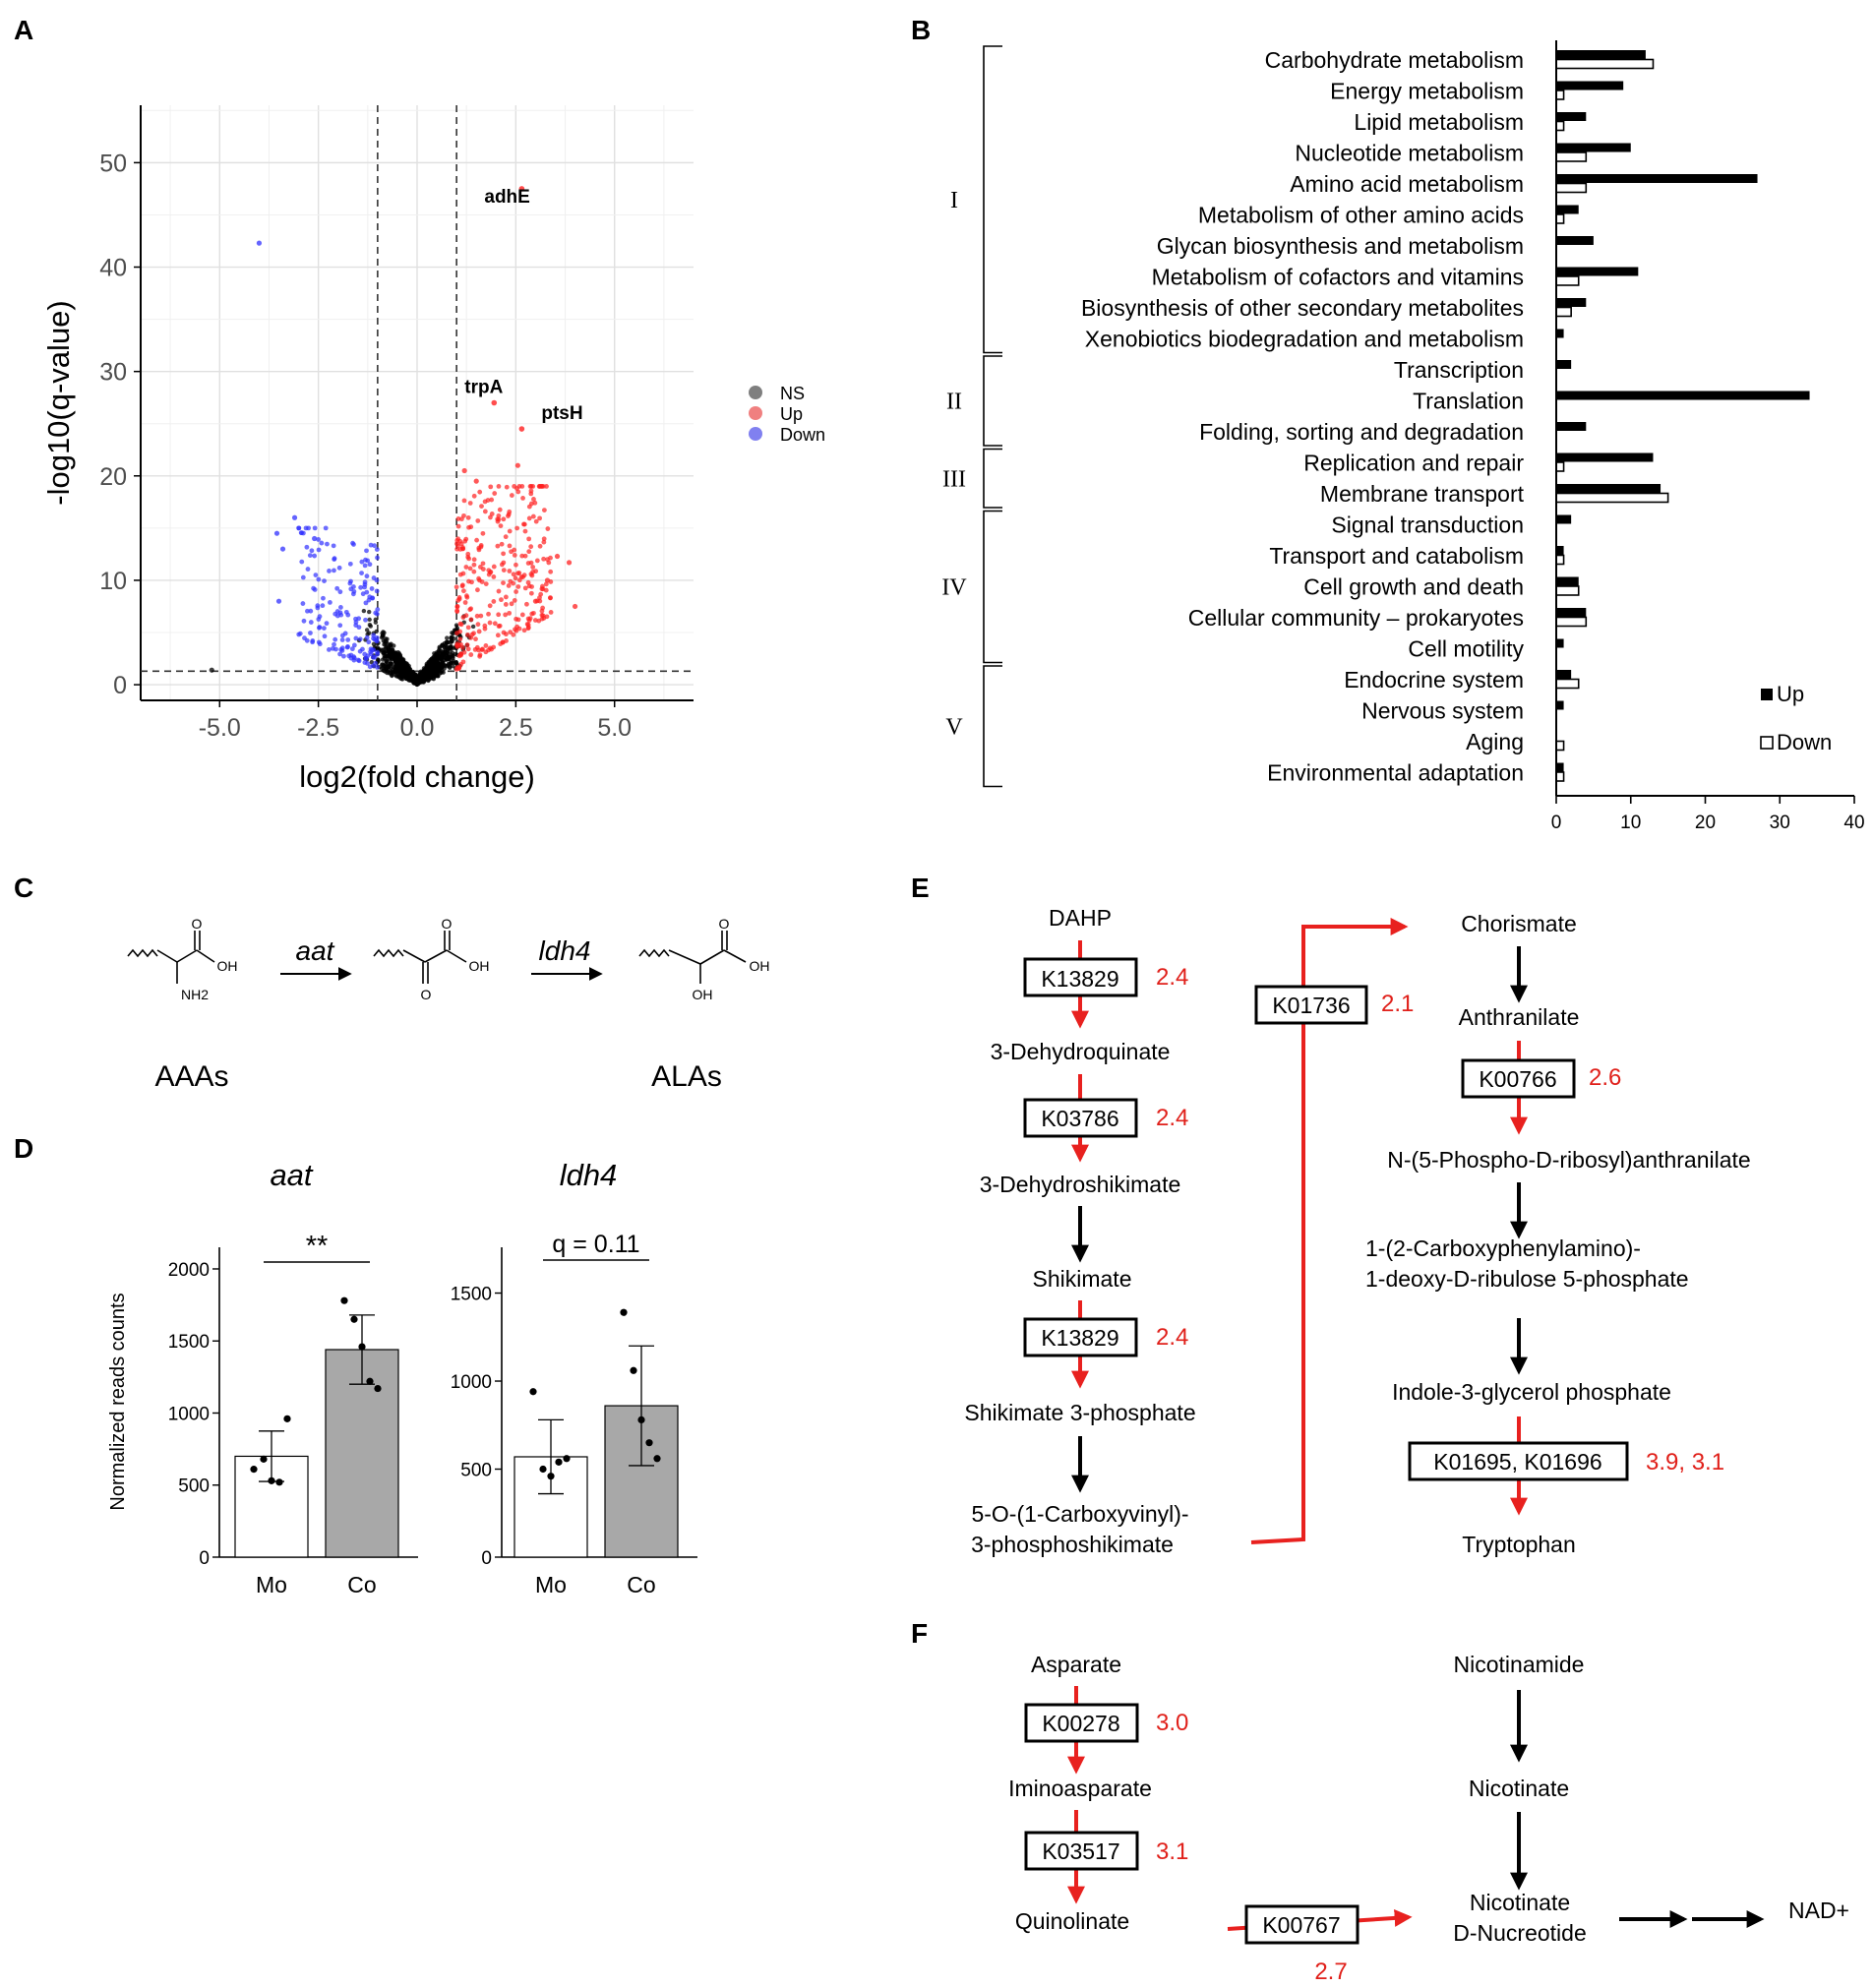 The height and width of the screenshot is (1988, 1873). What do you see at coordinates (992, 479) in the screenshot?
I see `group-bracket` at bounding box center [992, 479].